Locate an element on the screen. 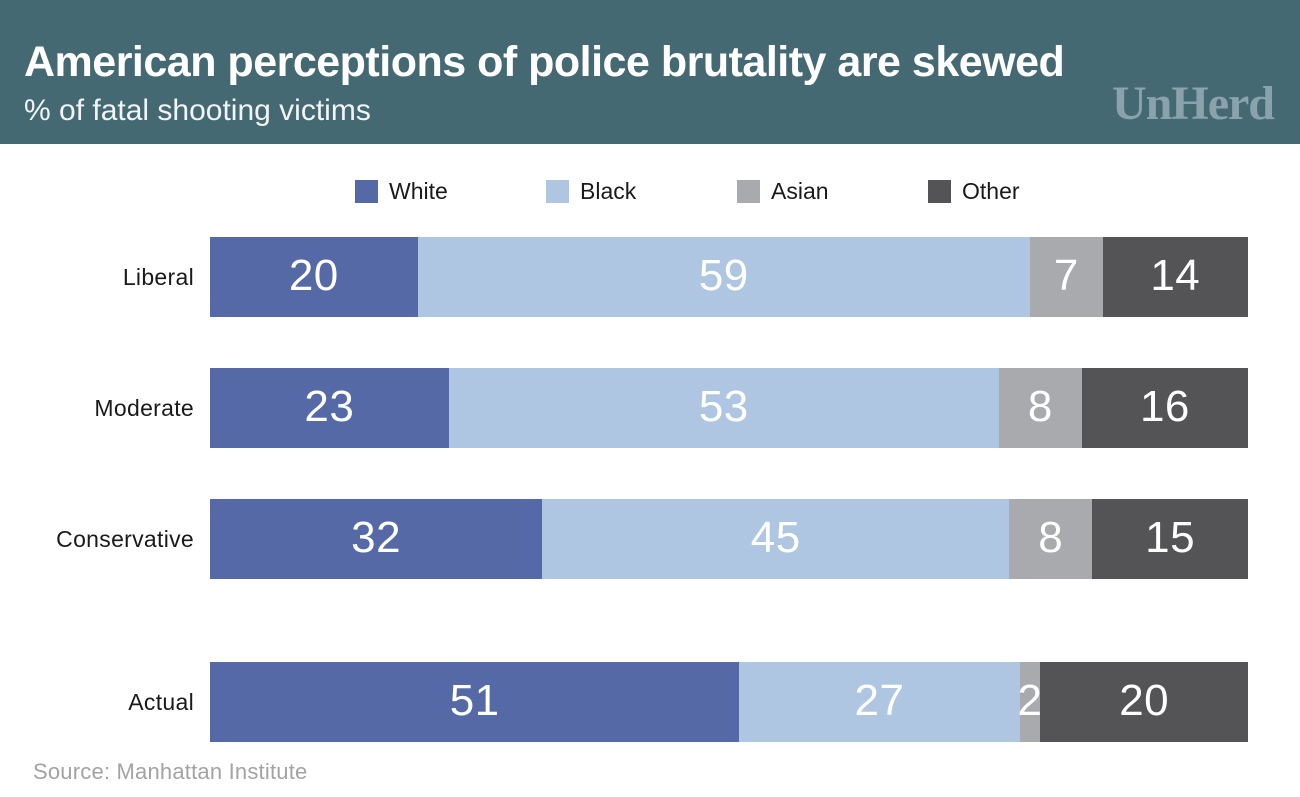 Image resolution: width=1300 pixels, height=797 pixels. bar-segment-white-conservative: 32 is located at coordinates (376, 539).